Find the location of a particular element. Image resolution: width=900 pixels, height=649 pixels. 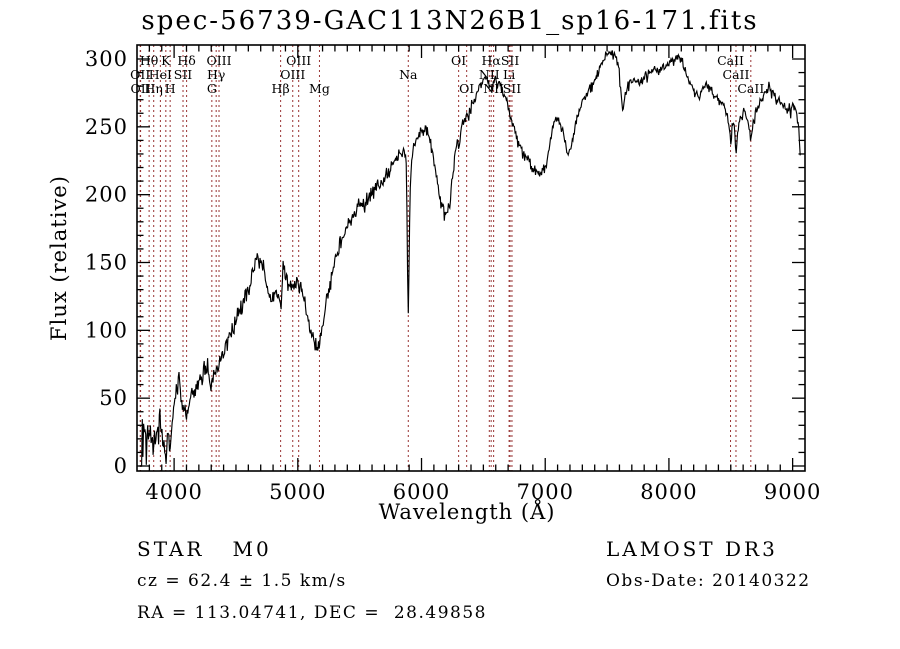

spectral-line-label-H: H is located at coordinates (170, 88).